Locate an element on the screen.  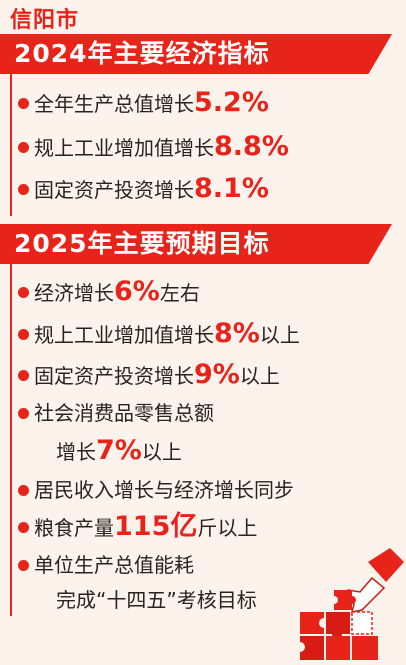
target-retail-sales-line2: 增长7%以上 is located at coordinates (119, 450).